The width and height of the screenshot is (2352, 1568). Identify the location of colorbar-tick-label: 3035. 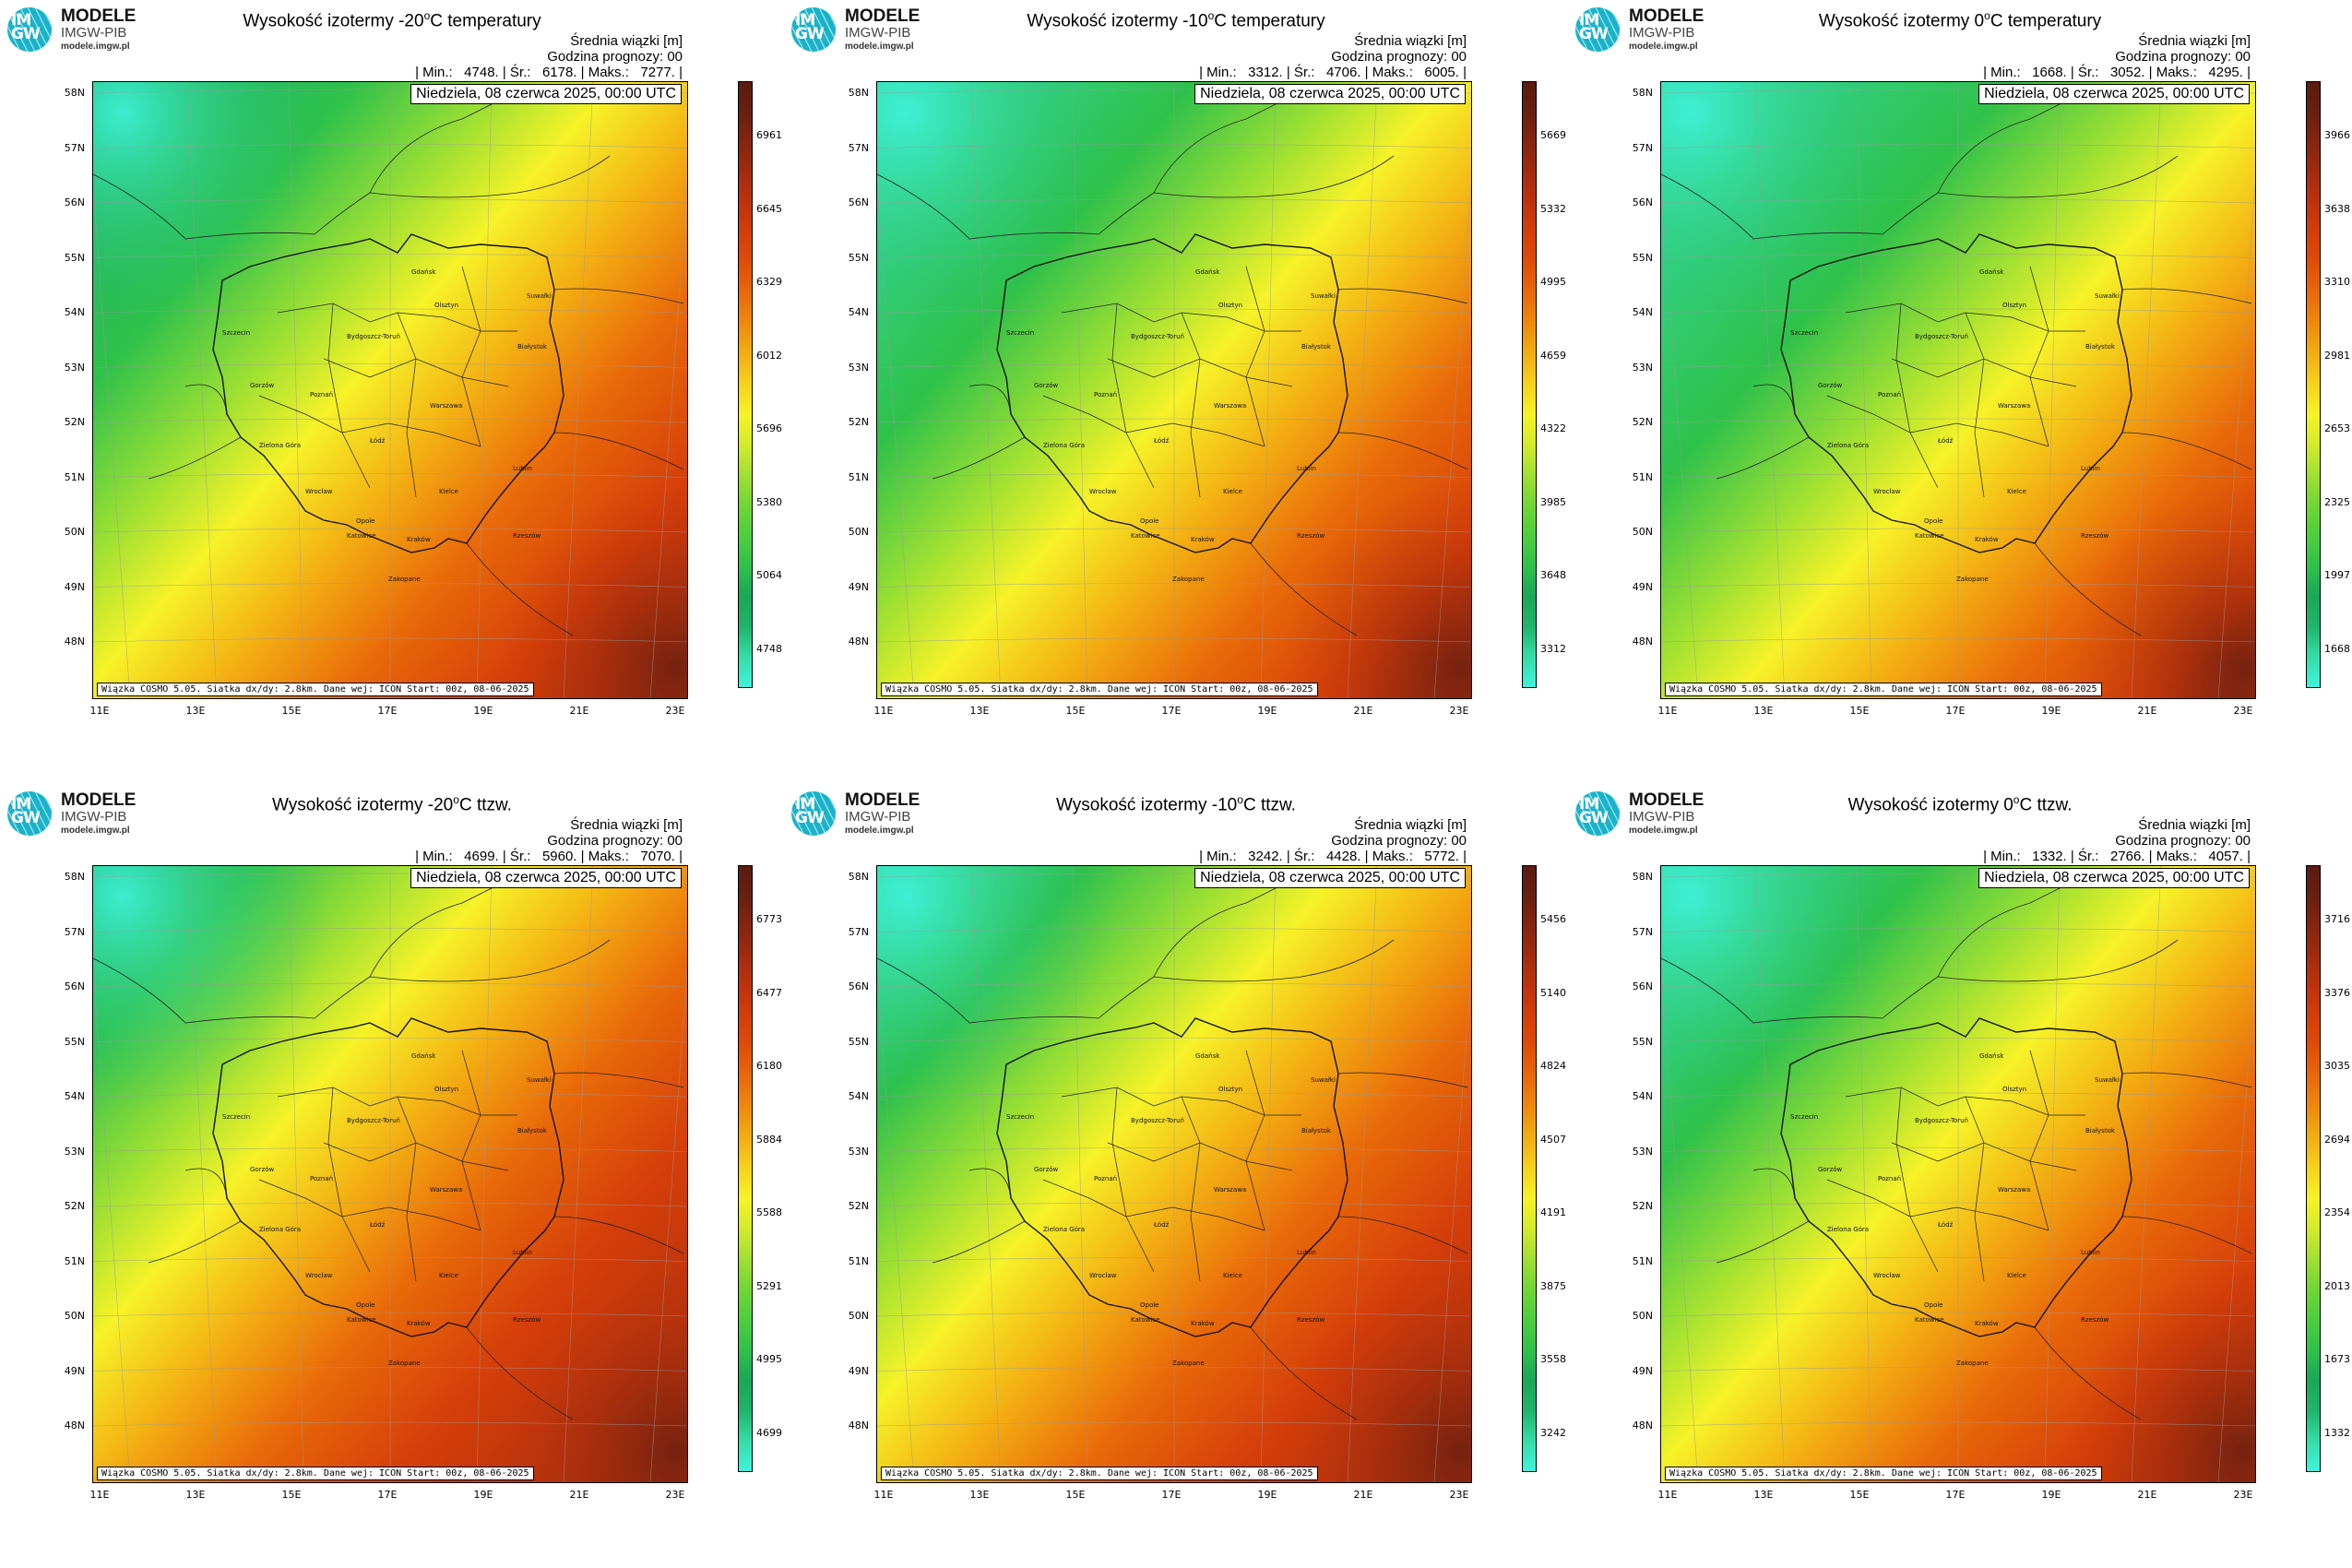
(2337, 1066).